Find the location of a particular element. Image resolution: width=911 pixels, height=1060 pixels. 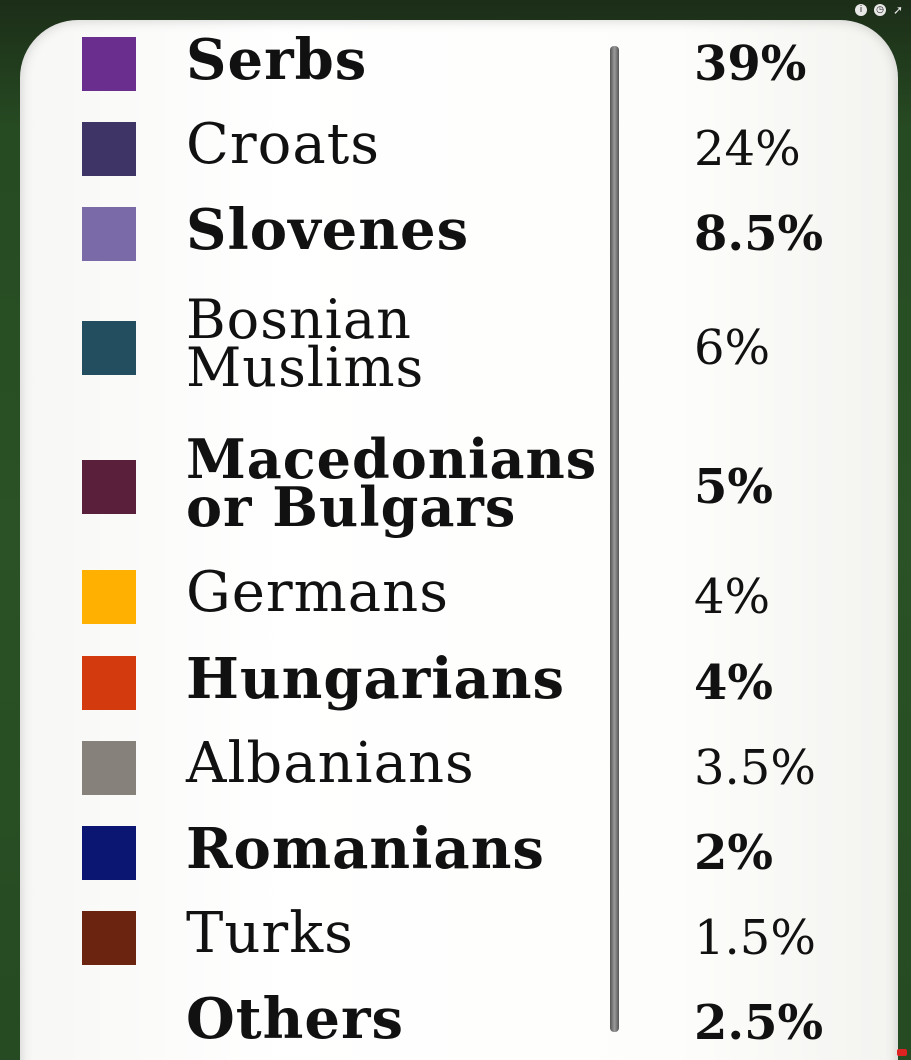

legend-label: Romanians is located at coordinates (365, 849).